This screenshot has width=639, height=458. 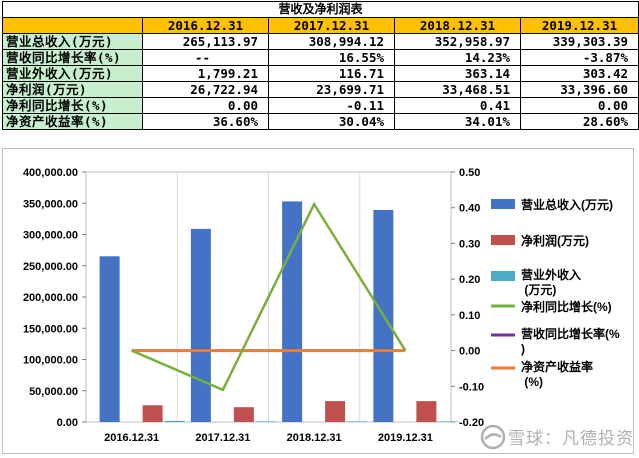 I want to click on watermark: 雪球：凡德投资, so click(x=558, y=436).